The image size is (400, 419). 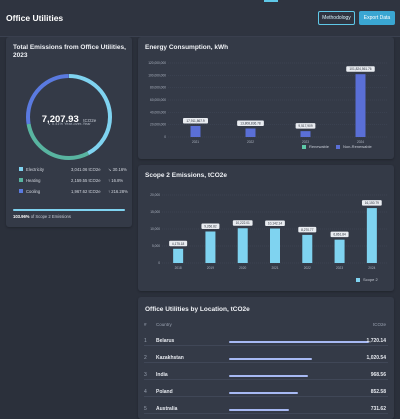 I want to click on row-rank: 2, so click(x=145, y=358).